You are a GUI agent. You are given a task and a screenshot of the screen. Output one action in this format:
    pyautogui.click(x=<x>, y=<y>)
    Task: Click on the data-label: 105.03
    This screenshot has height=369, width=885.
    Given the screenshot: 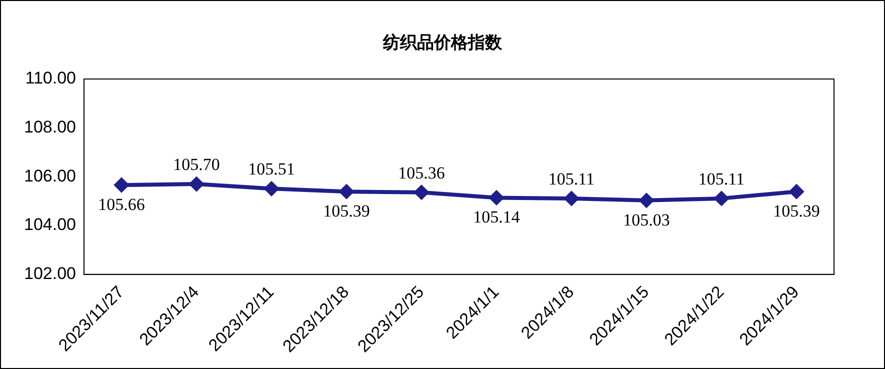 What is the action you would take?
    pyautogui.click(x=646, y=220)
    